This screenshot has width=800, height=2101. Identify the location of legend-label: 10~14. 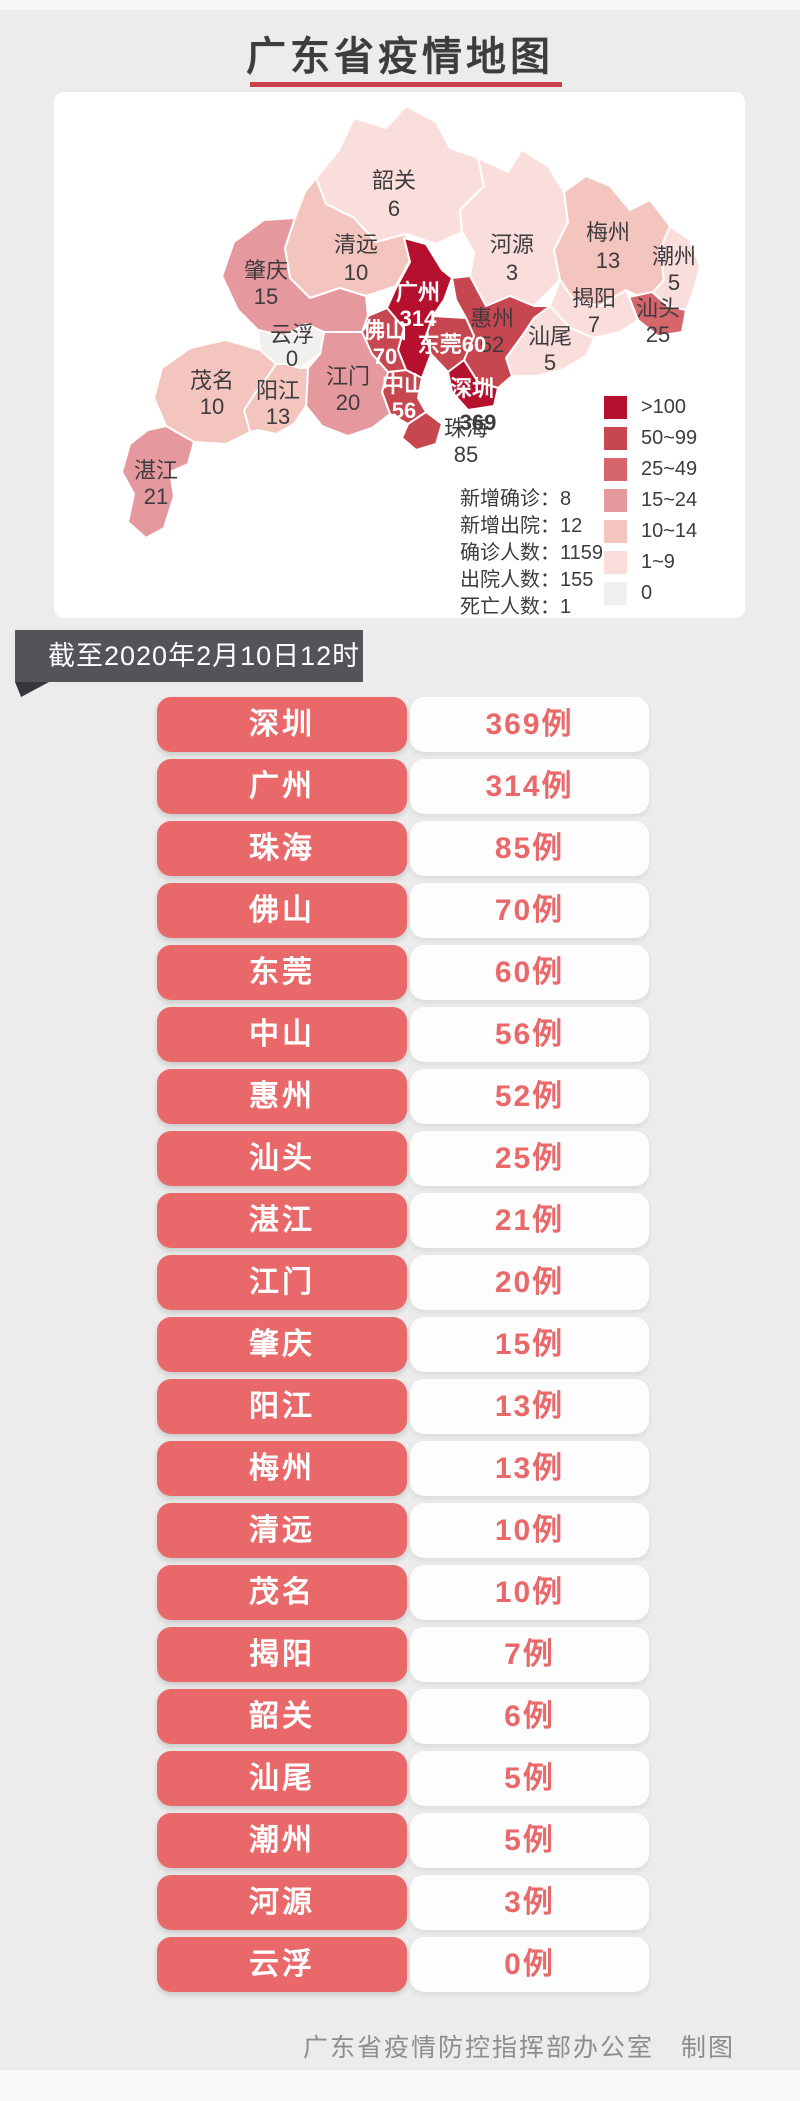
(669, 531).